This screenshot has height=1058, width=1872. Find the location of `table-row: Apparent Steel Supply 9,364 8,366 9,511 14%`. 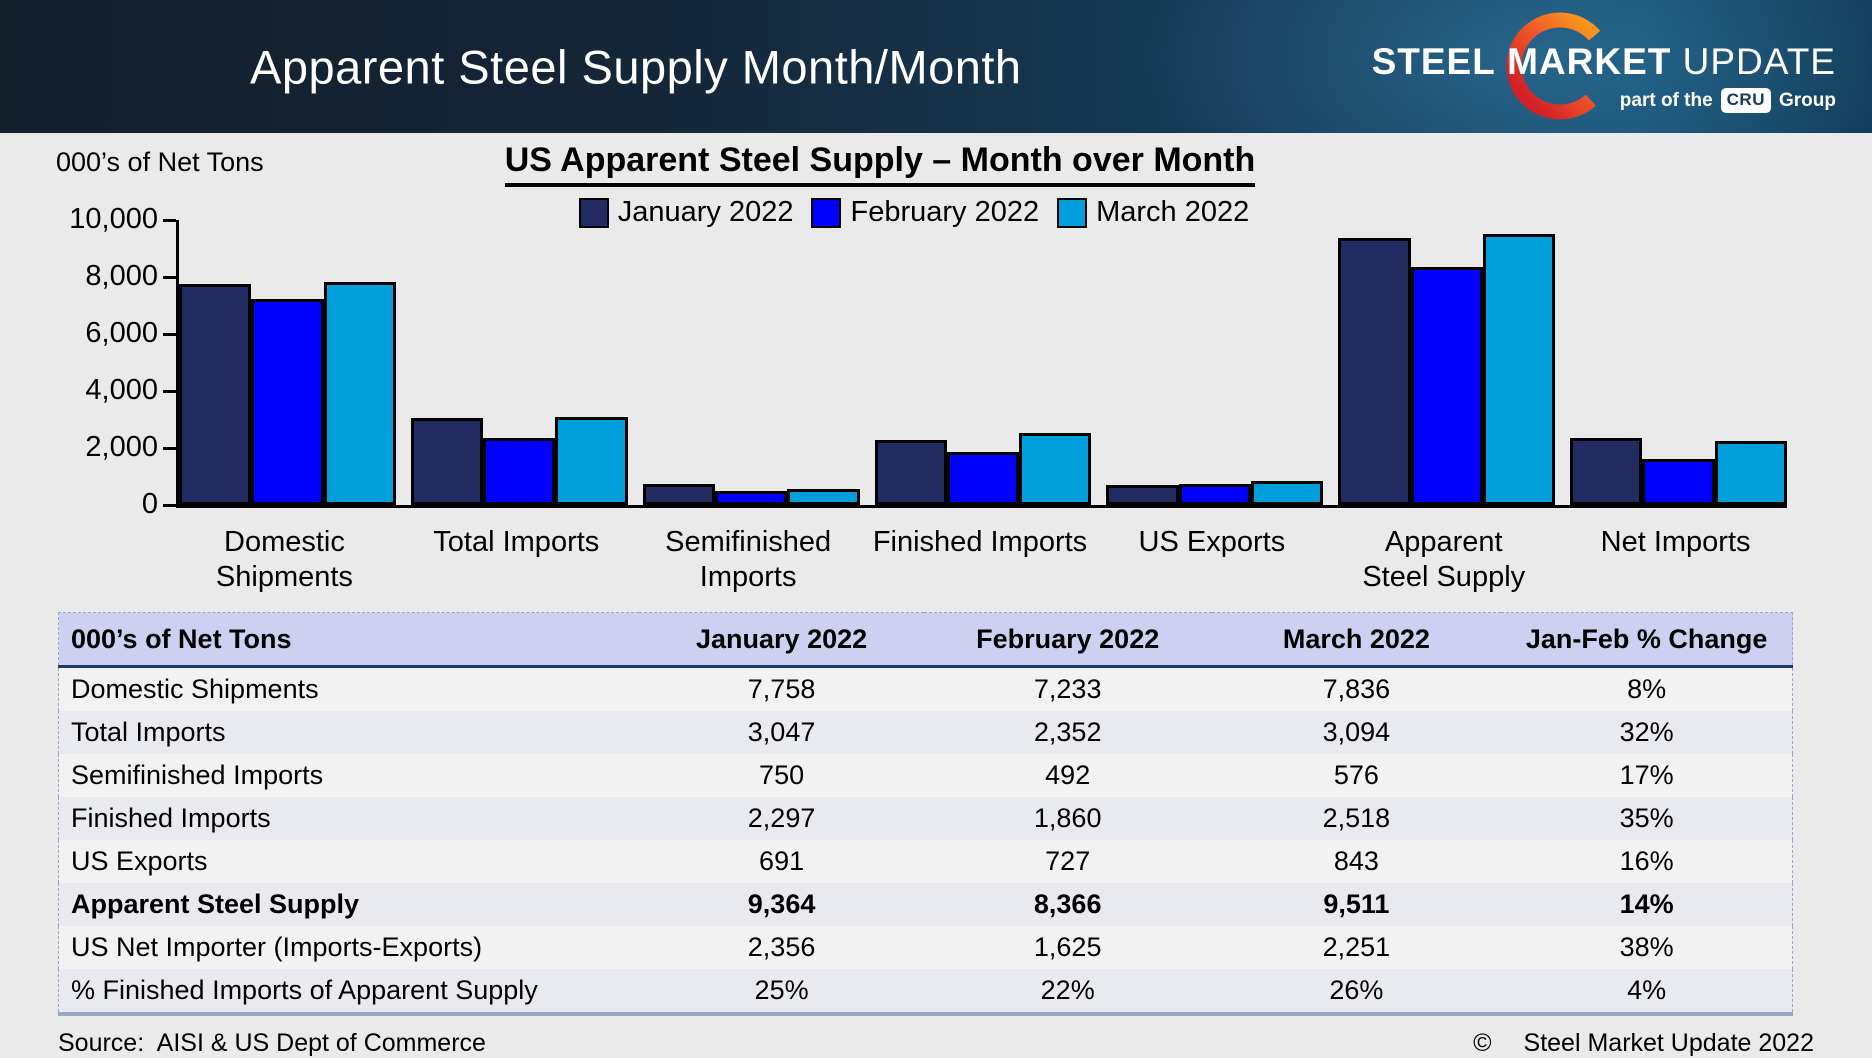

table-row: Apparent Steel Supply 9,364 8,366 9,511 14% is located at coordinates (925, 904).